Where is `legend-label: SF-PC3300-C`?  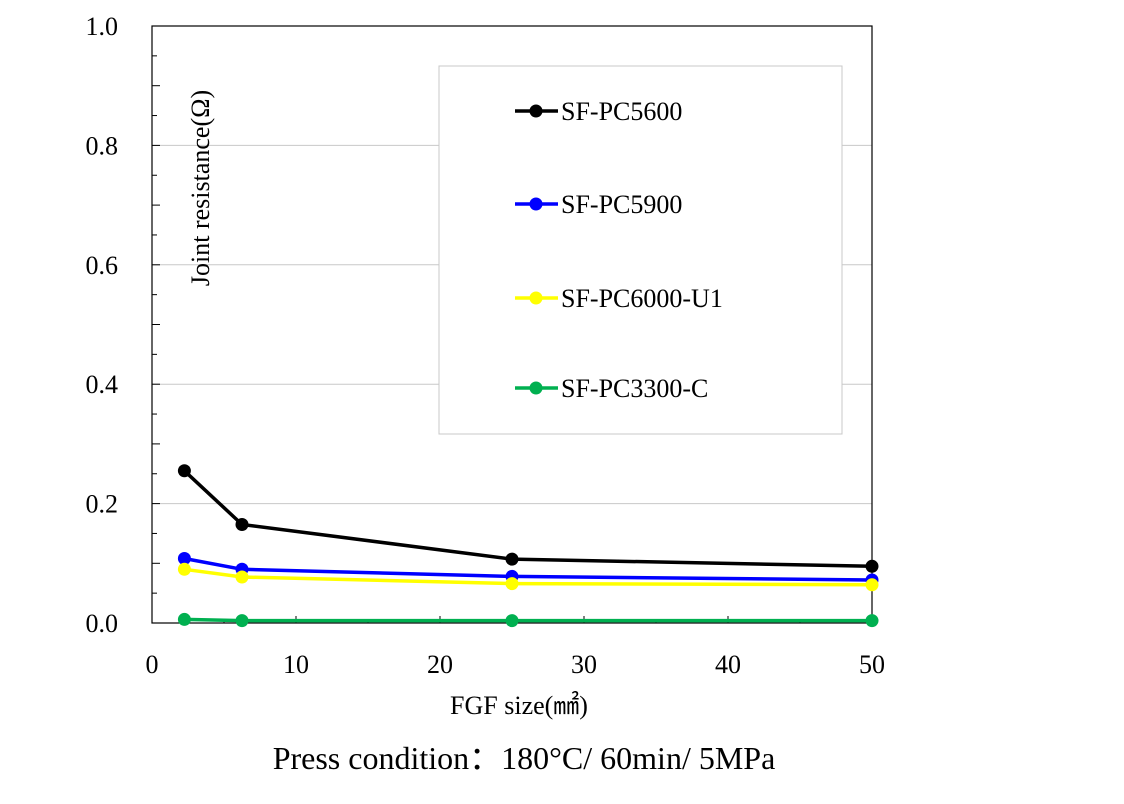
legend-label: SF-PC3300-C is located at coordinates (634, 388).